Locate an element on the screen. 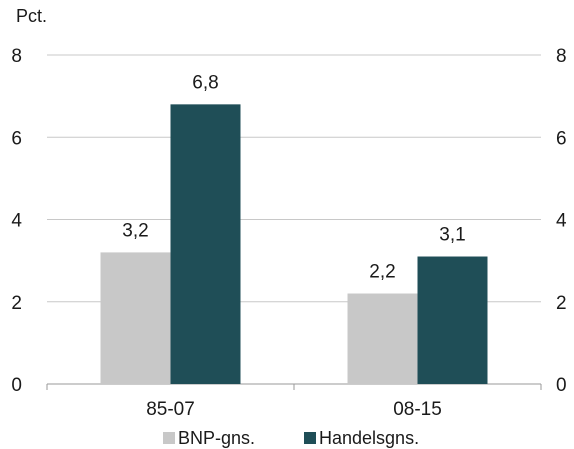  legend-label: BNP-gns. is located at coordinates (216, 438).